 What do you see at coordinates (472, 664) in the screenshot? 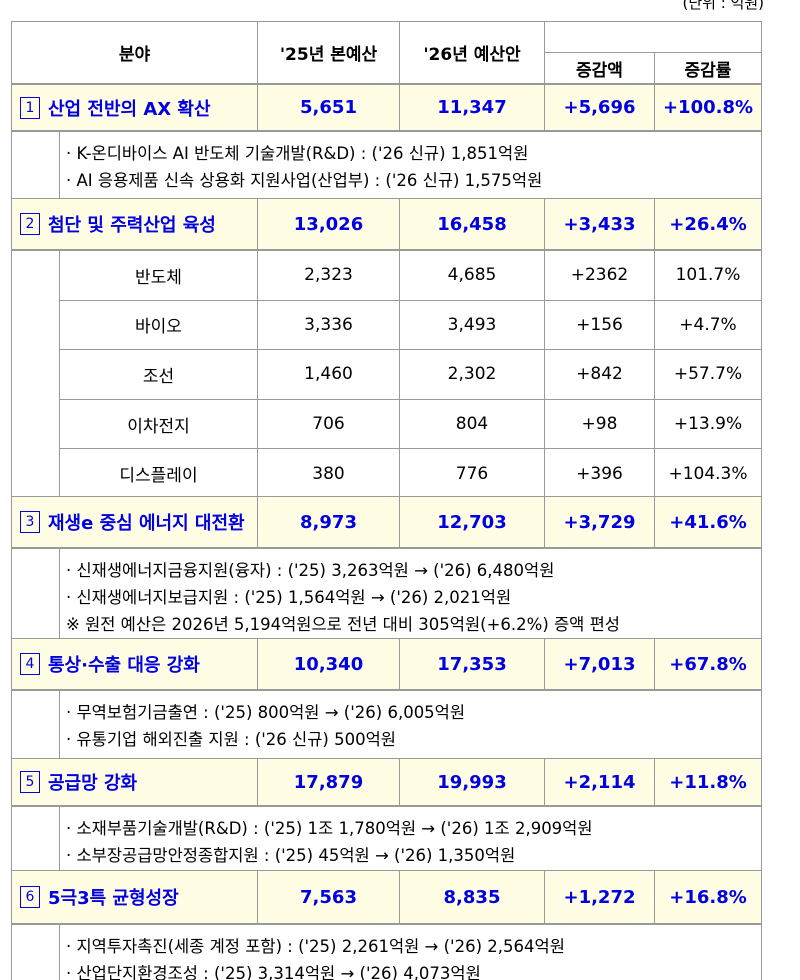
I see `section-value: 17,353` at bounding box center [472, 664].